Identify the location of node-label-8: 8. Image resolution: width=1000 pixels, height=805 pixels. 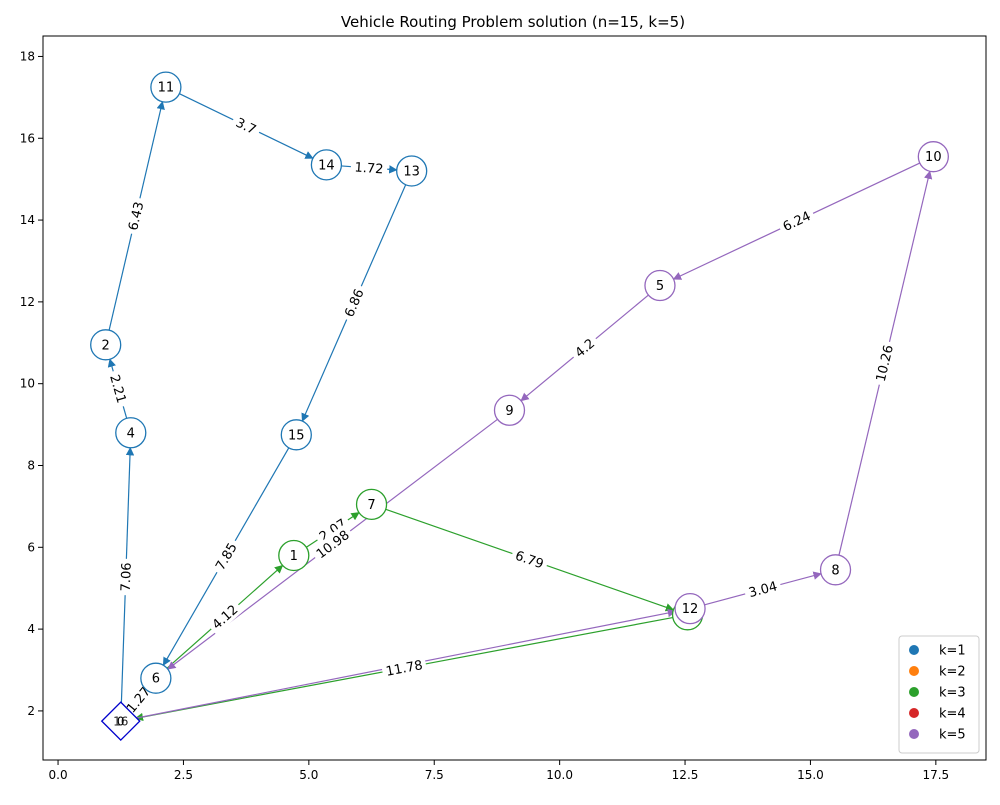
(835, 570).